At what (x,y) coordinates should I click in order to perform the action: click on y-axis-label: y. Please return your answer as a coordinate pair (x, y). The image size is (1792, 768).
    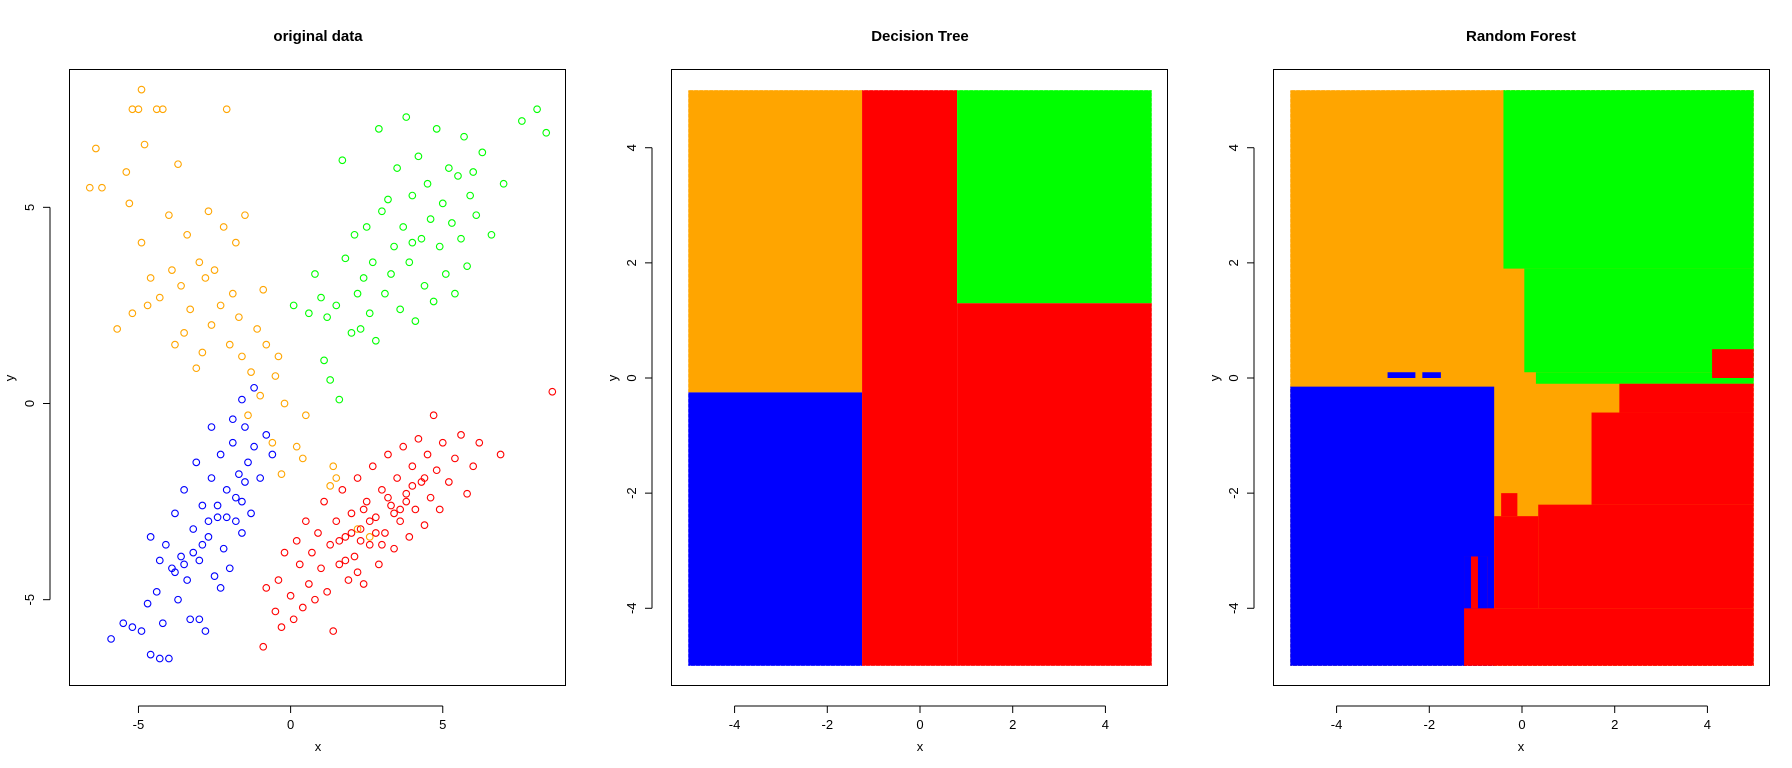
    Looking at the image, I should click on (1214, 377).